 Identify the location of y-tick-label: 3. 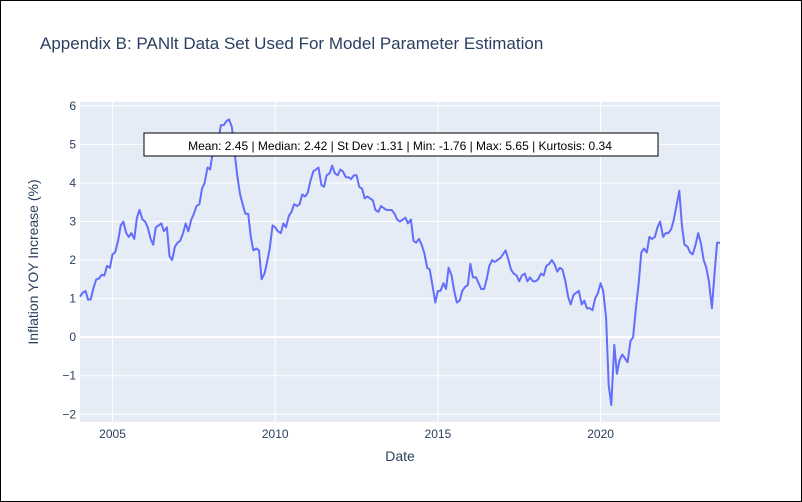
(72, 222).